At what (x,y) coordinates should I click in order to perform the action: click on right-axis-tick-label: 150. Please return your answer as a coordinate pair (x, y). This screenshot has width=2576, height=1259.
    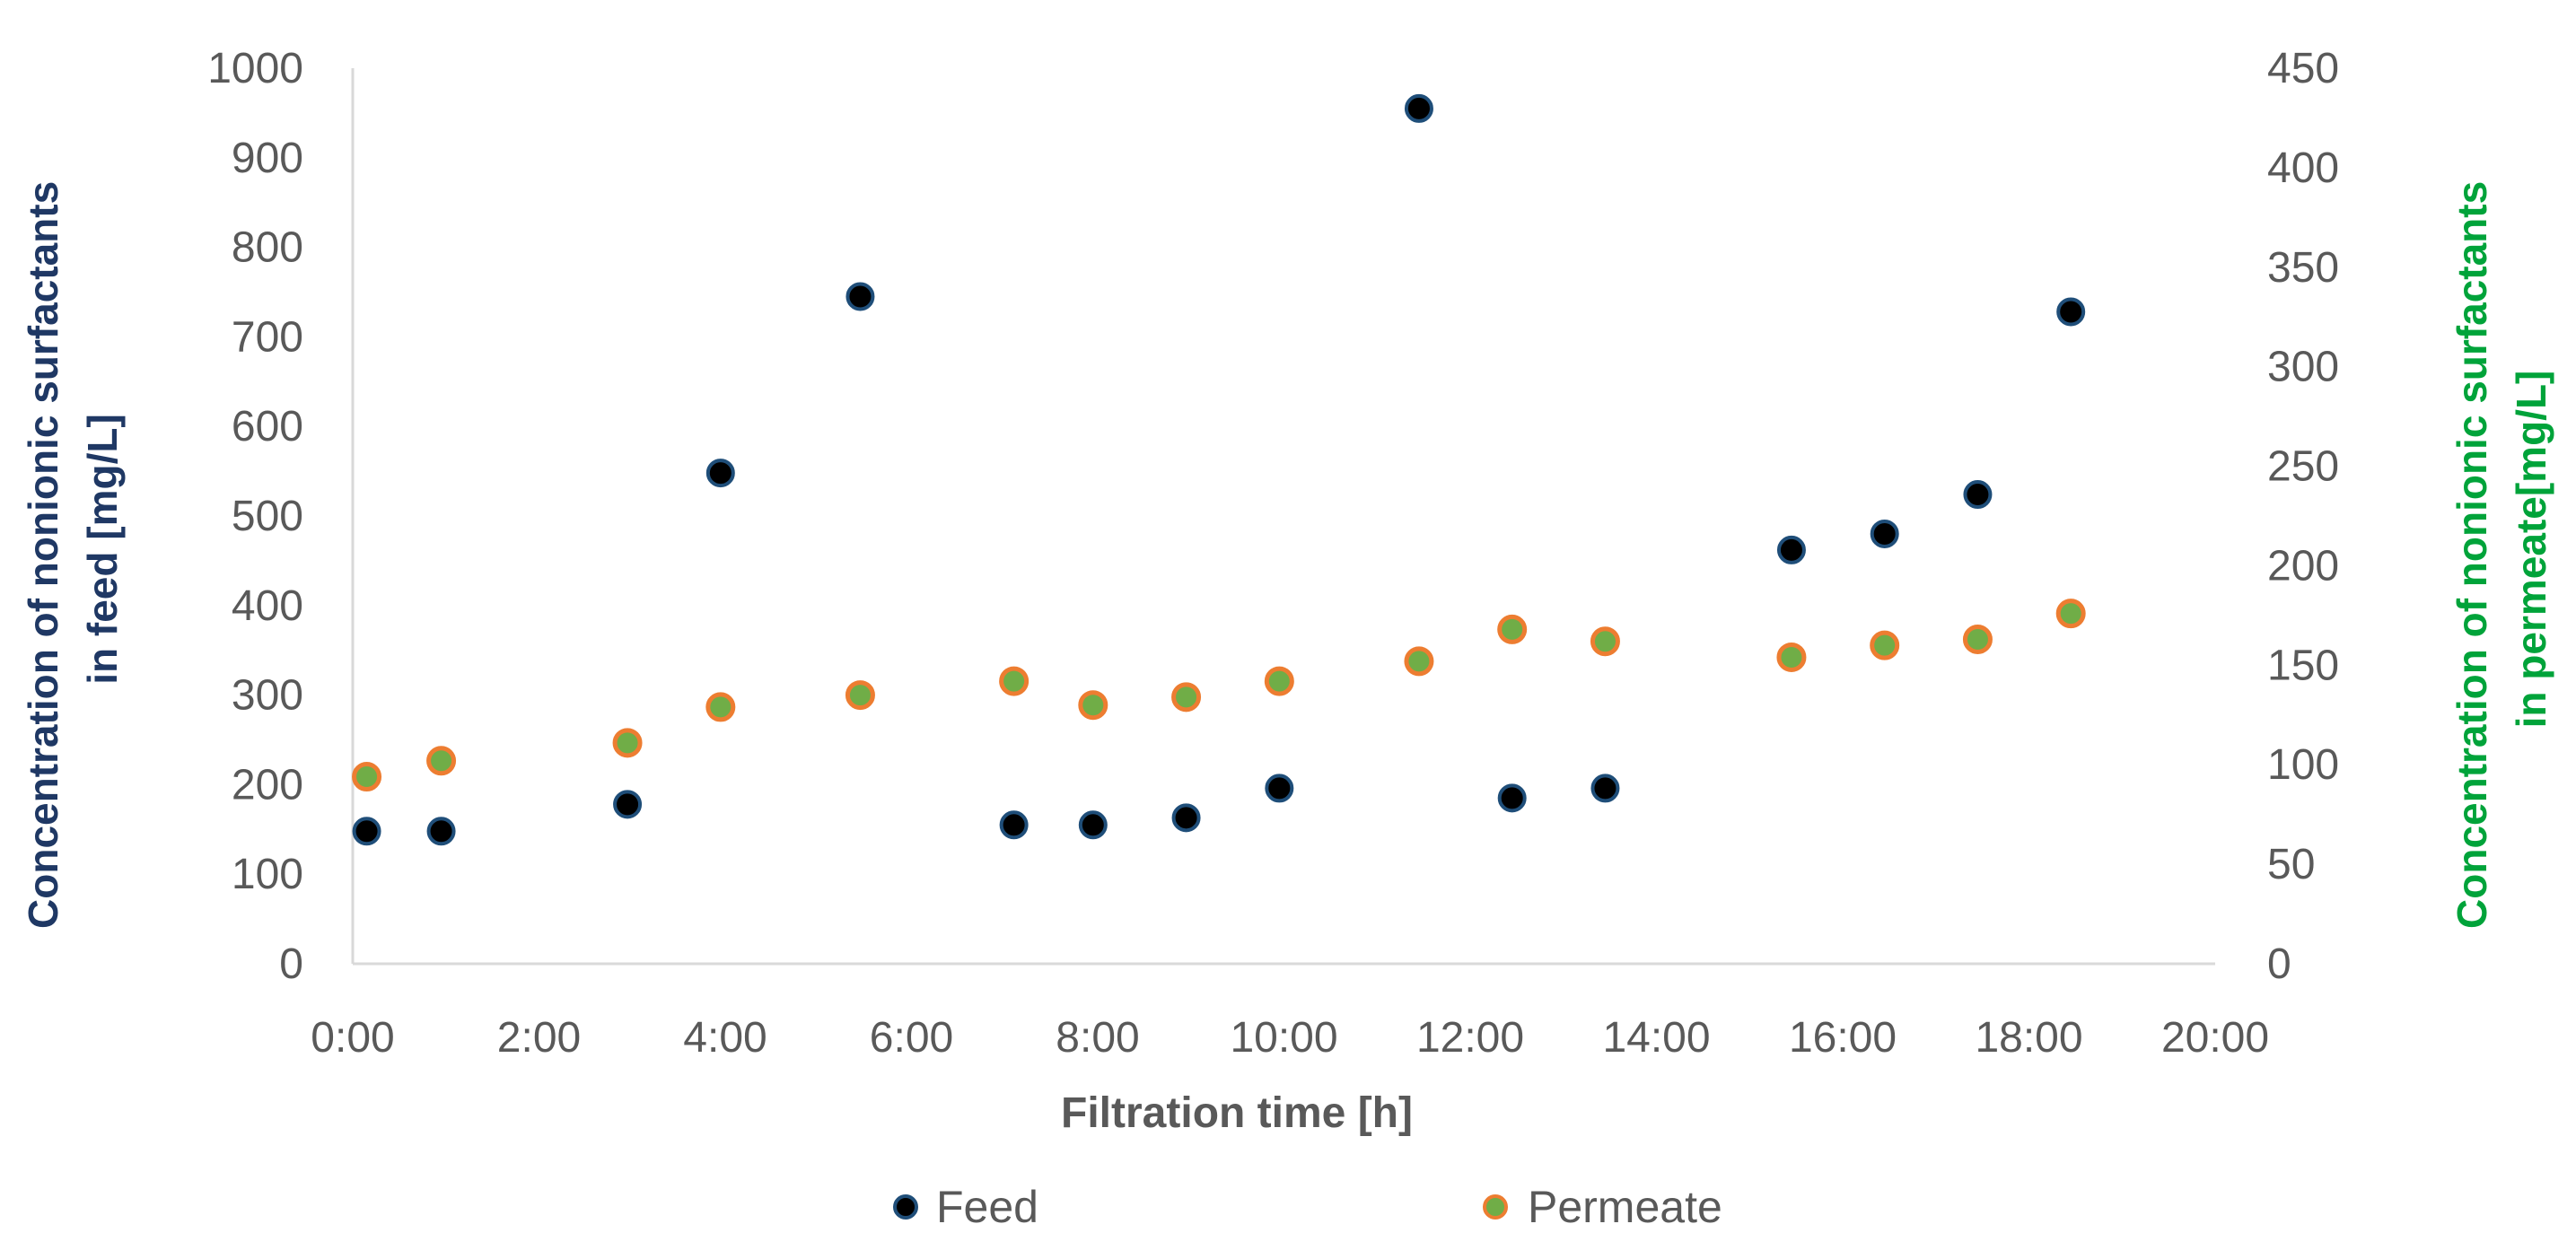
    Looking at the image, I should click on (2303, 665).